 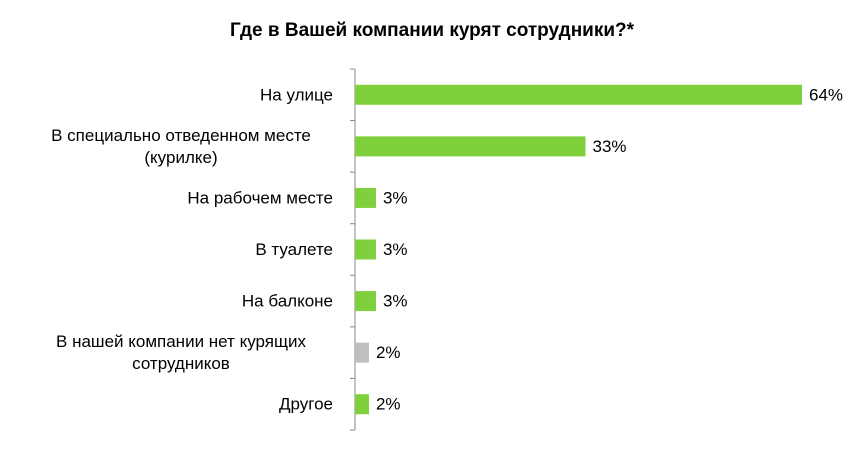 What do you see at coordinates (260, 197) in the screenshot?
I see `category-label: На рабочем месте` at bounding box center [260, 197].